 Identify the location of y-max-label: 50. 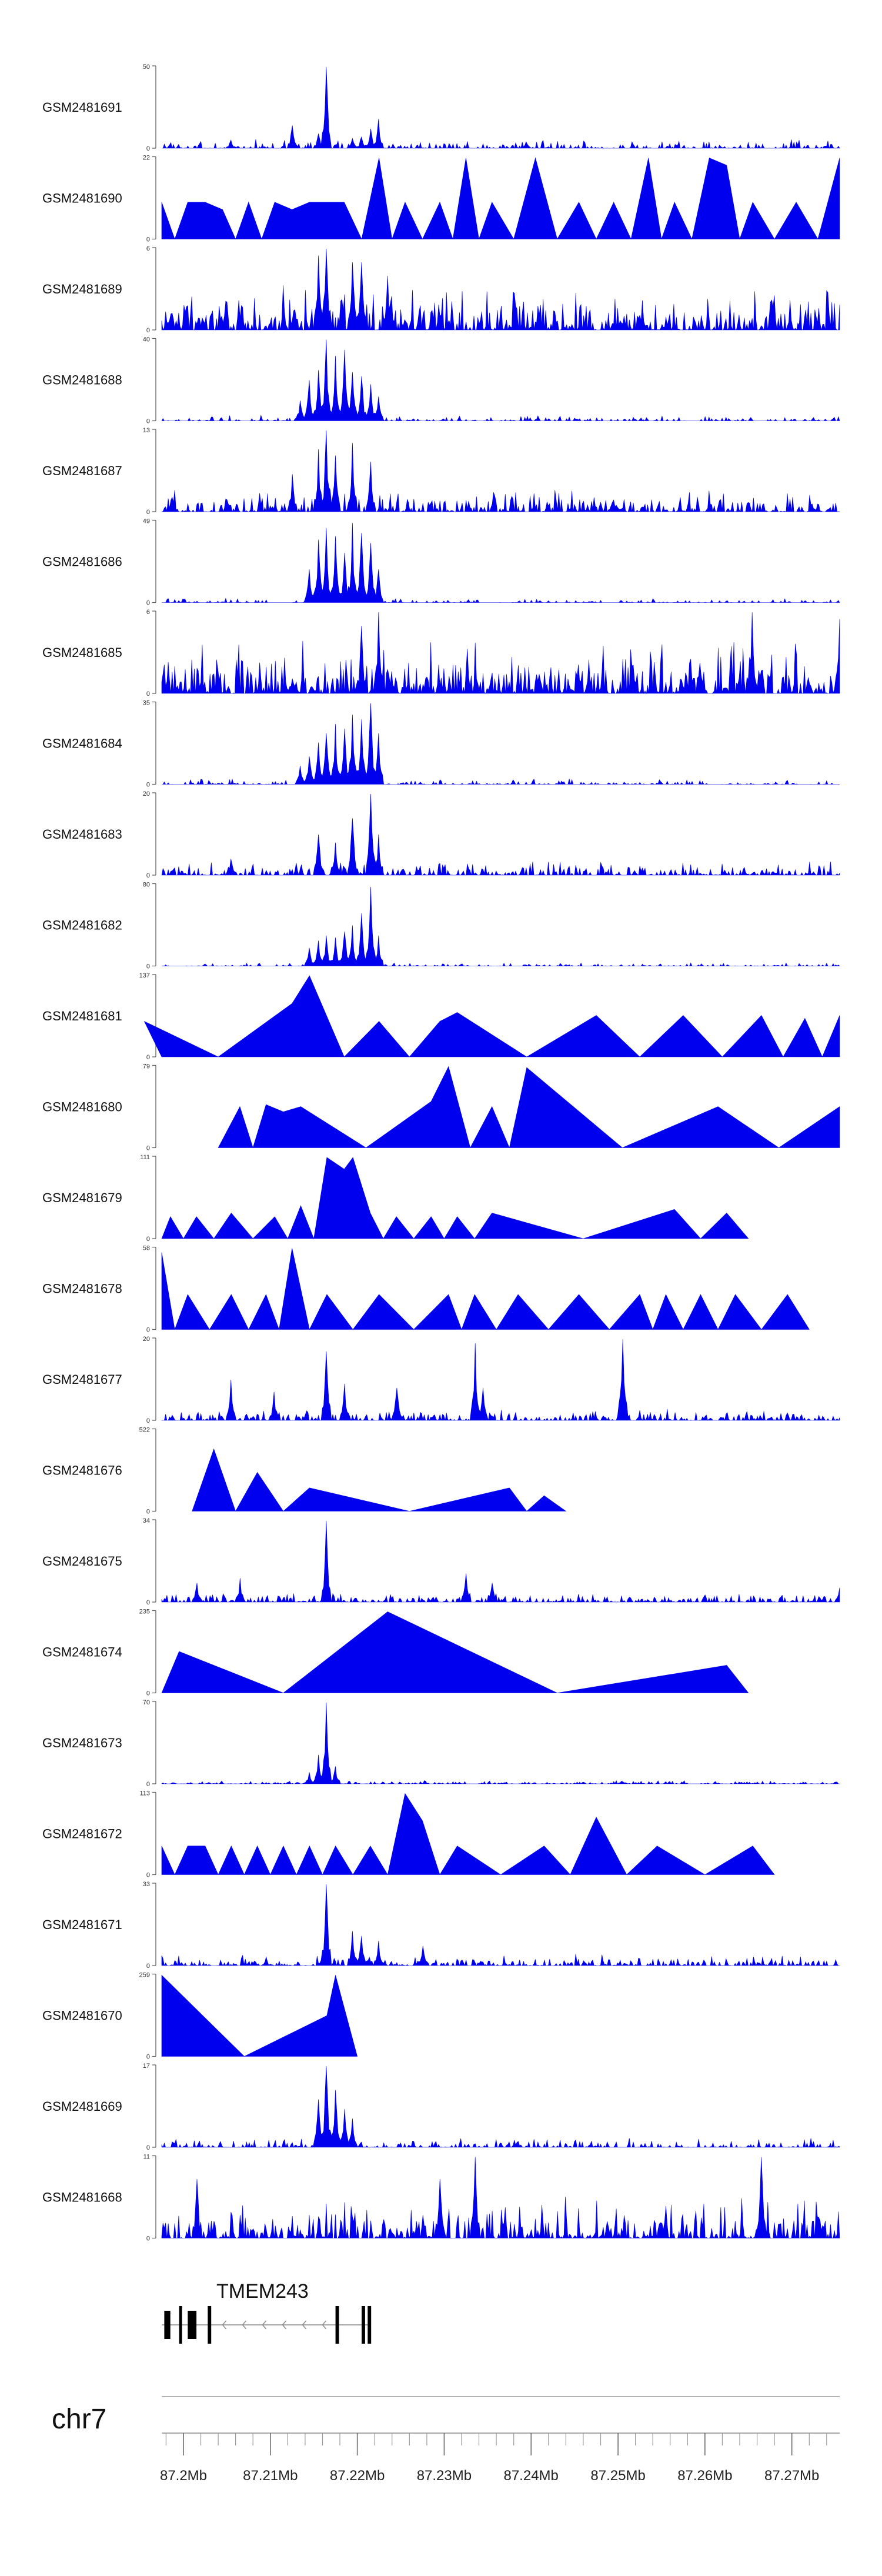
(146, 67).